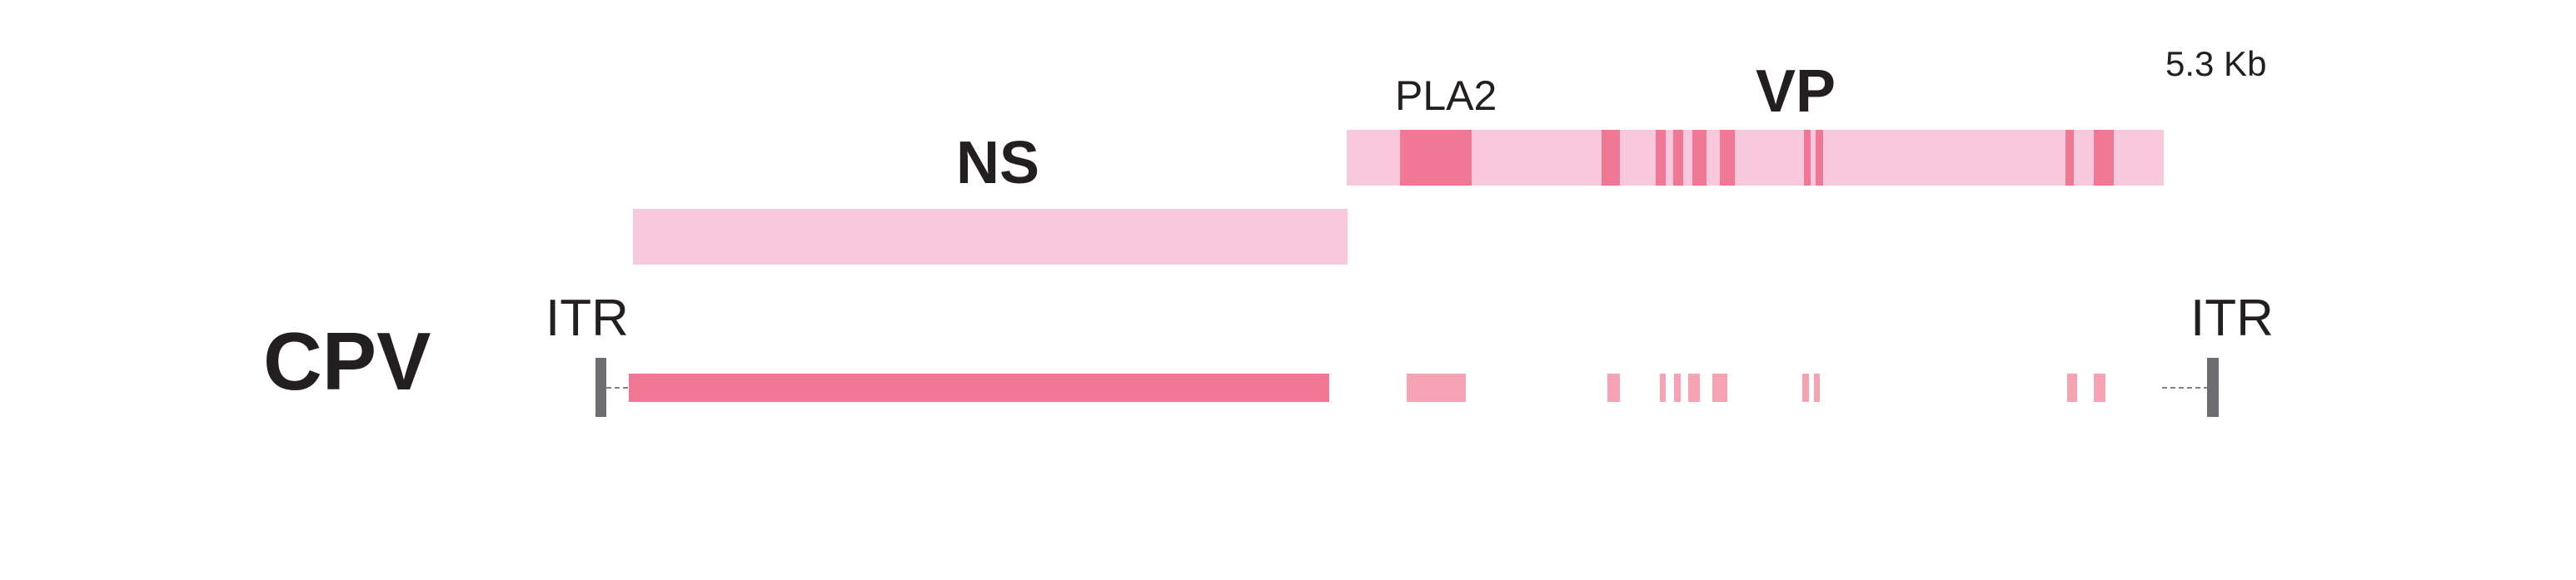 This screenshot has width=2576, height=580. What do you see at coordinates (2213, 387) in the screenshot?
I see `itr-right-marker` at bounding box center [2213, 387].